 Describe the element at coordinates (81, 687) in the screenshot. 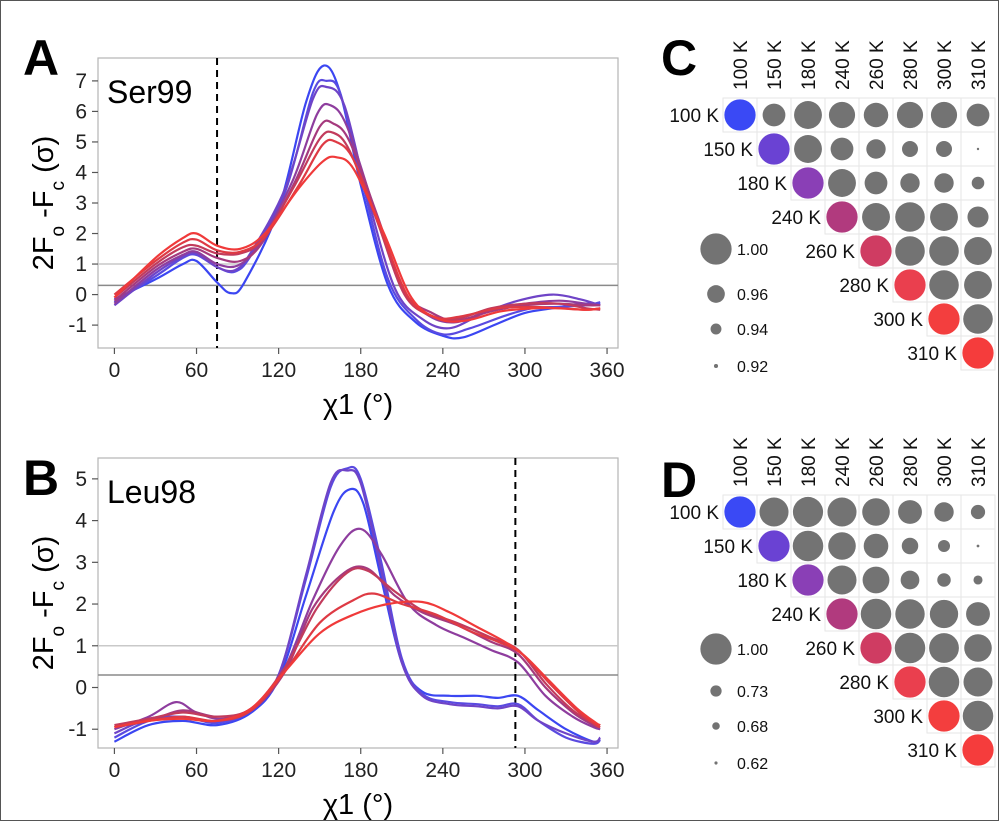

I see `b-y-tick-label: 0` at that location.